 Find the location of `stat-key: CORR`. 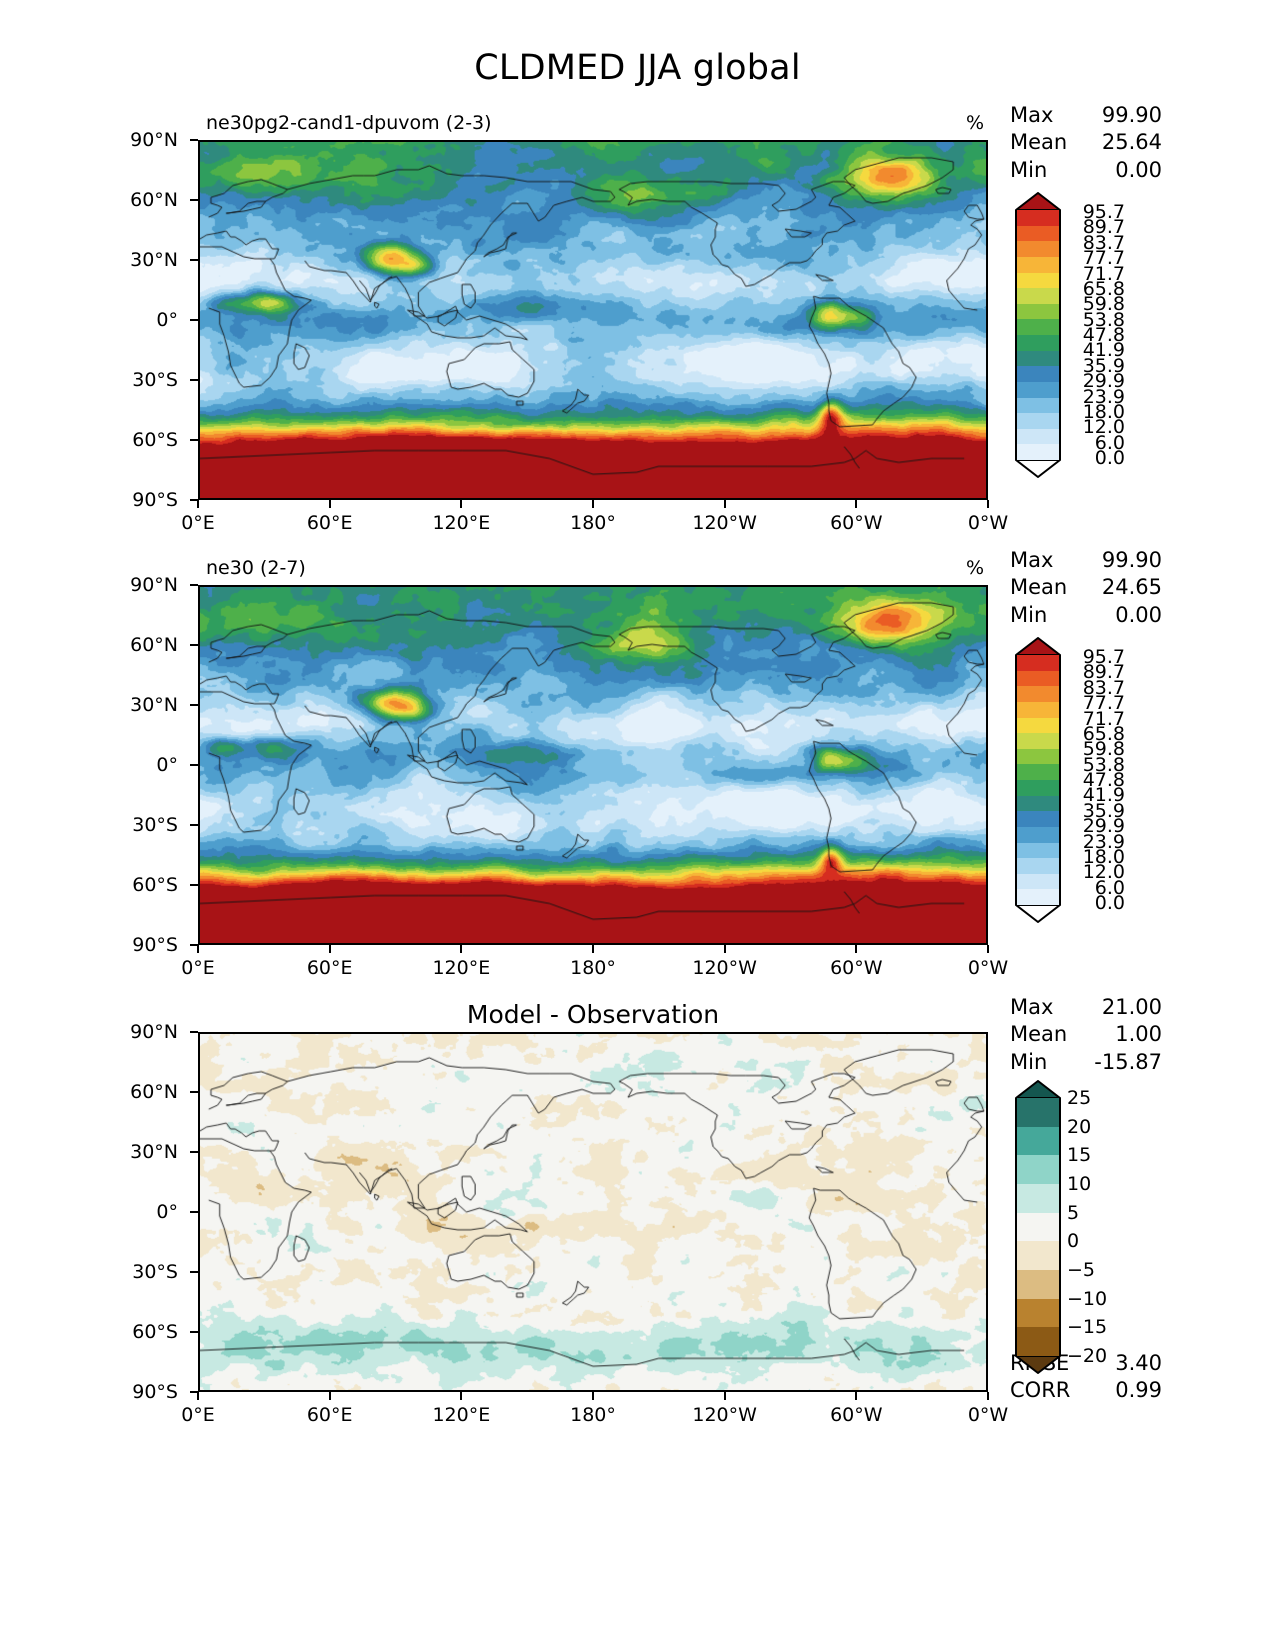

stat-key: CORR is located at coordinates (1040, 1390).